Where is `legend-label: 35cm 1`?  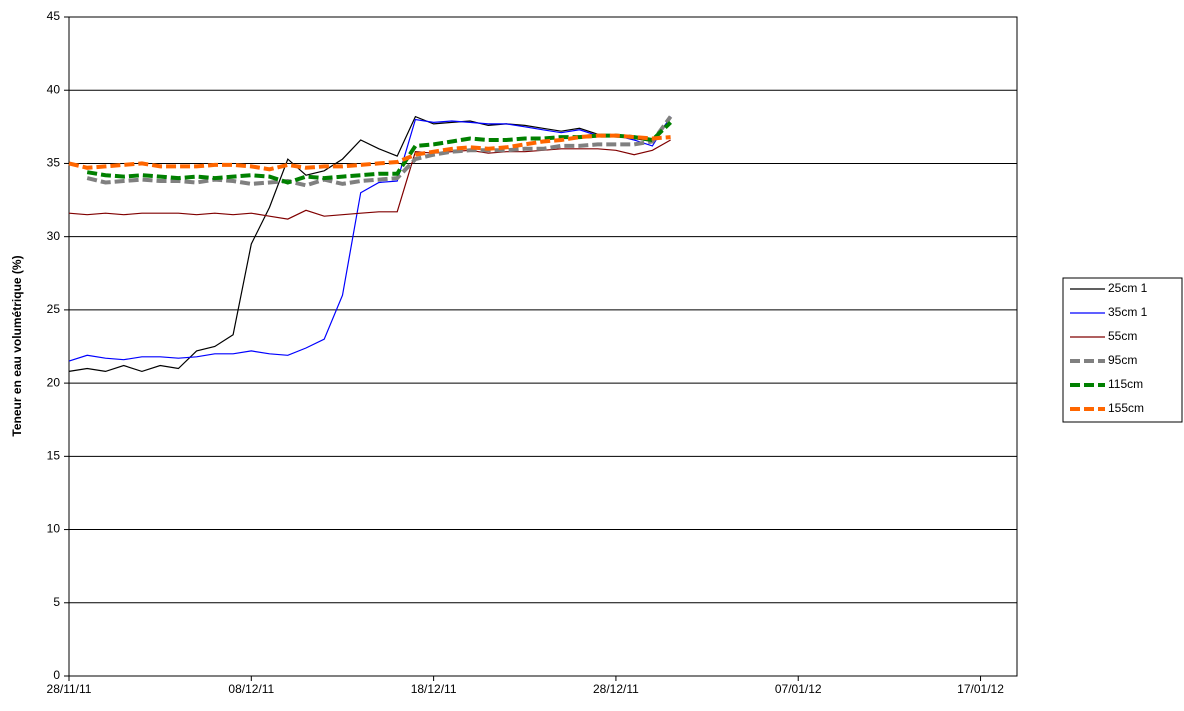 legend-label: 35cm 1 is located at coordinates (1128, 312).